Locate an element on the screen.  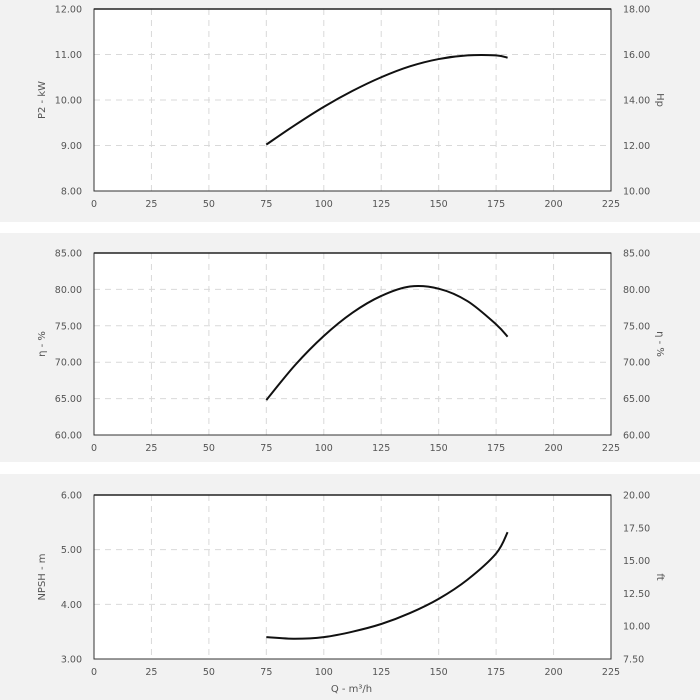
y2-tick-label: 65.00 is located at coordinates (636, 399).